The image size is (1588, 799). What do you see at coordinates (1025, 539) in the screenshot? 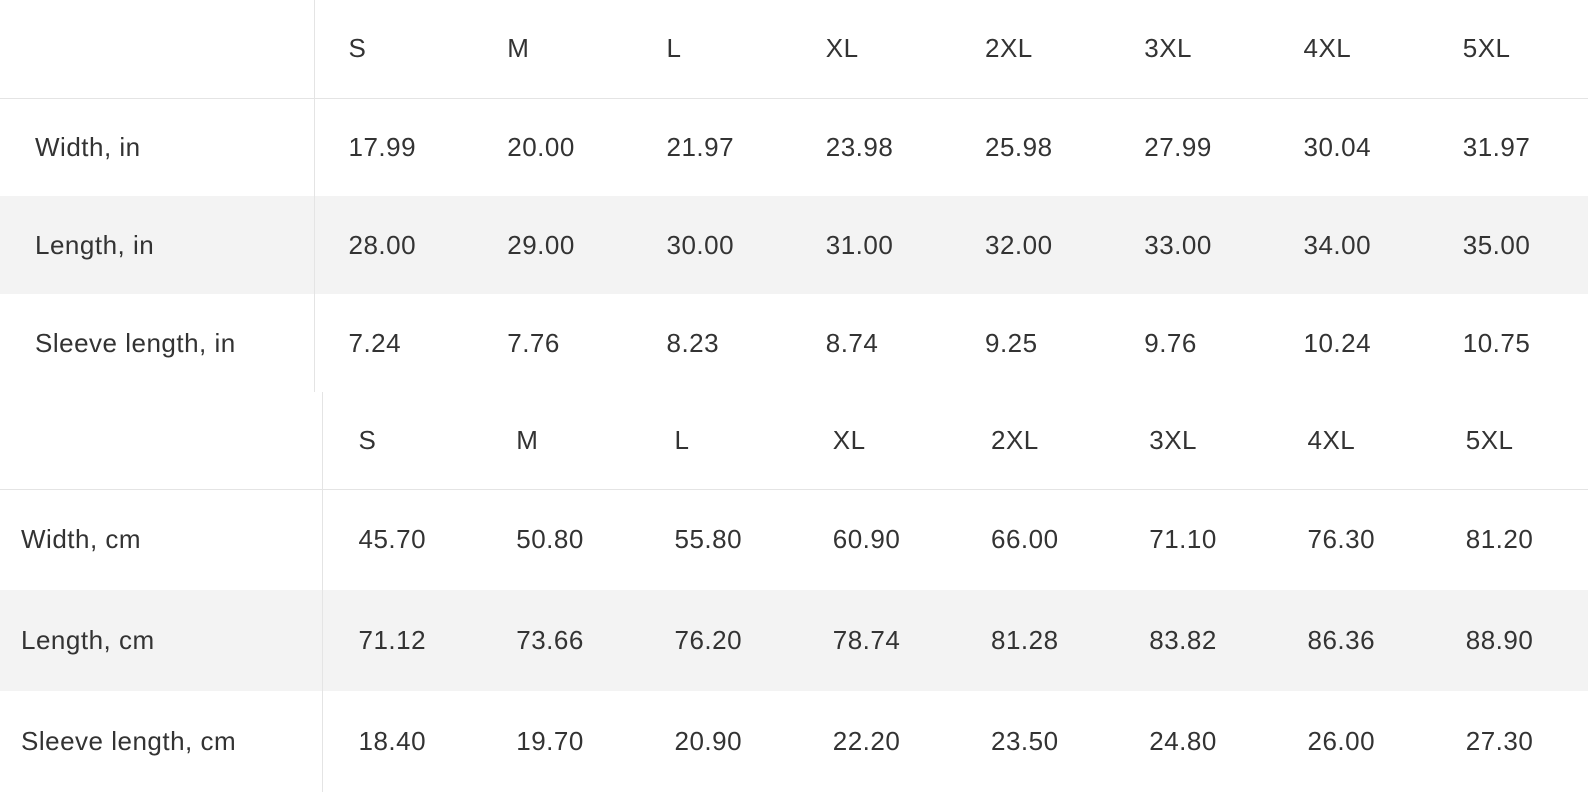
I see `table-cell: 66.00` at bounding box center [1025, 539].